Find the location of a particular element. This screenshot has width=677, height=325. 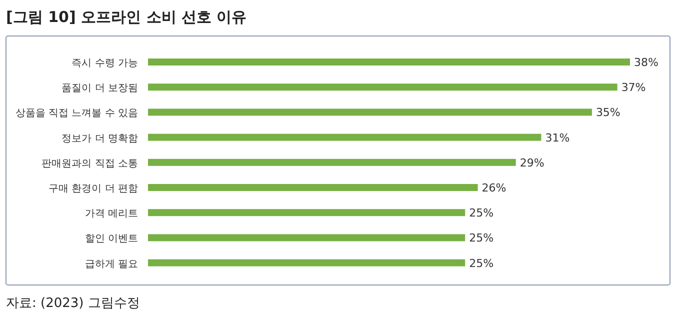

data-label: 26% is located at coordinates (494, 188).